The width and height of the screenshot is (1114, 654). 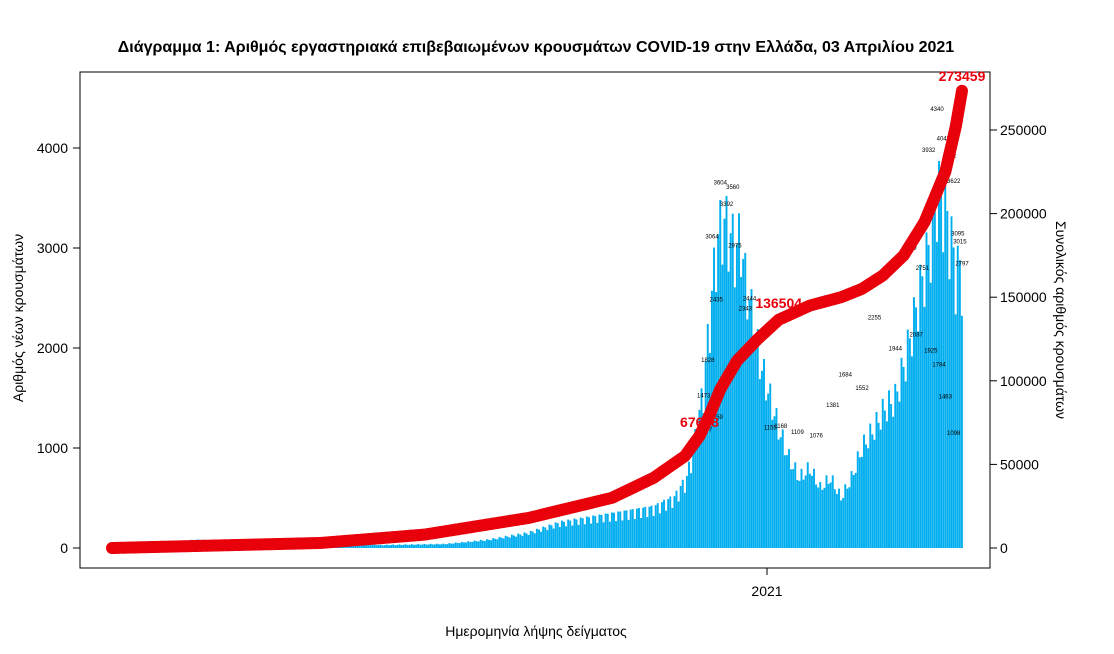 What do you see at coordinates (958, 235) in the screenshot?
I see `bar-data-label: 3095` at bounding box center [958, 235].